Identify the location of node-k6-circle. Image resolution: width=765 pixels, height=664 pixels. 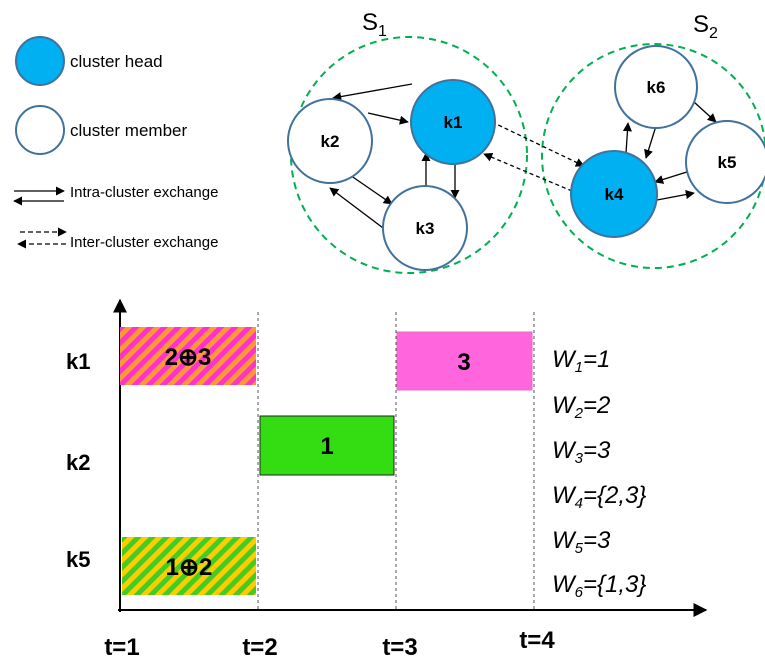
(656, 87).